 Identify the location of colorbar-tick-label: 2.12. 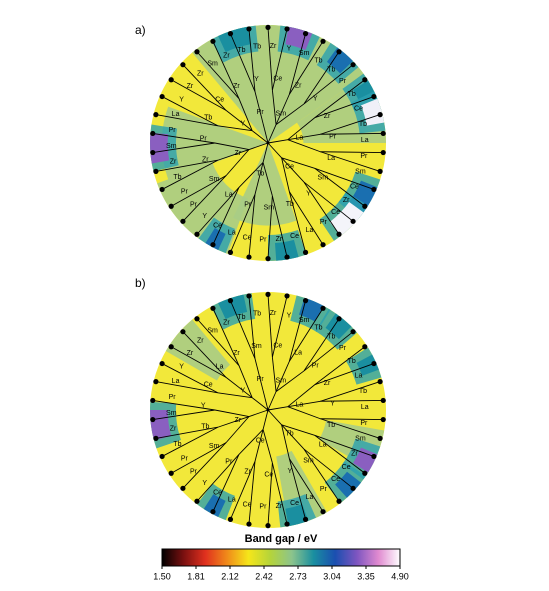
(230, 576).